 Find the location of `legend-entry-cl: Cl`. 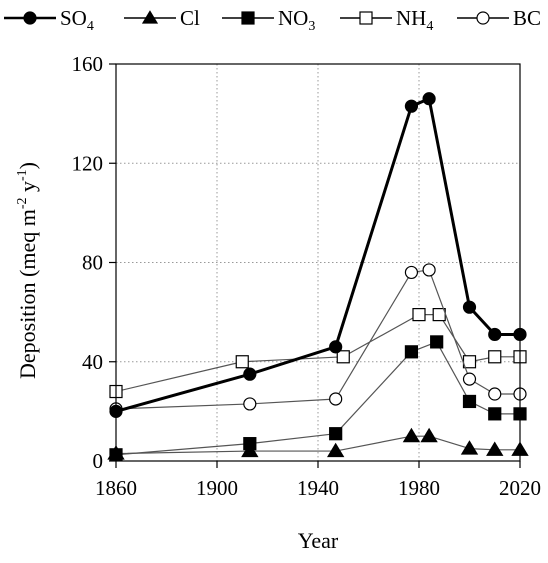

legend-entry-cl: Cl is located at coordinates (162, 18).